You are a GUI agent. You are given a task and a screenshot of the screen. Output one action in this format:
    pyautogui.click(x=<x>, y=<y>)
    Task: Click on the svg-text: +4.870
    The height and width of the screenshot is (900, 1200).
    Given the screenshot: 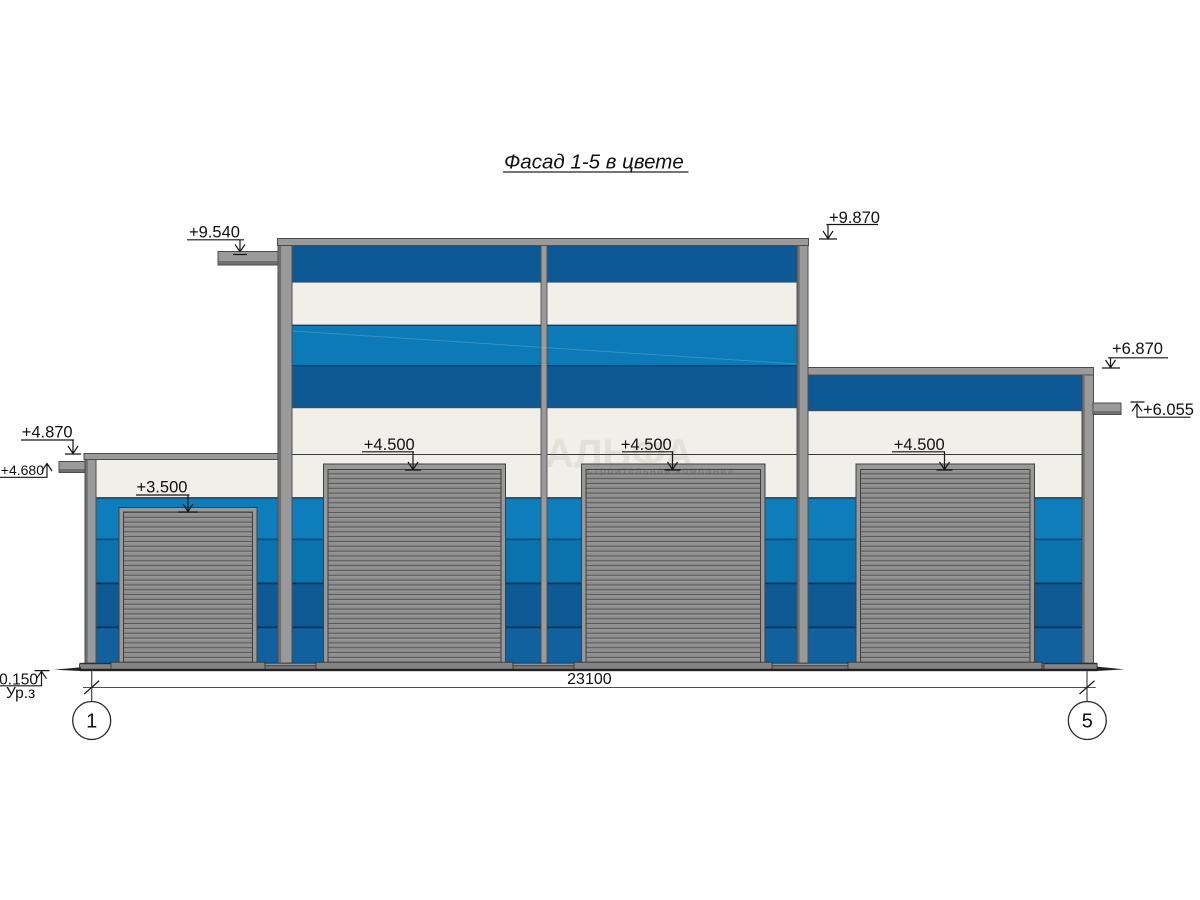 What is the action you would take?
    pyautogui.click(x=47, y=433)
    